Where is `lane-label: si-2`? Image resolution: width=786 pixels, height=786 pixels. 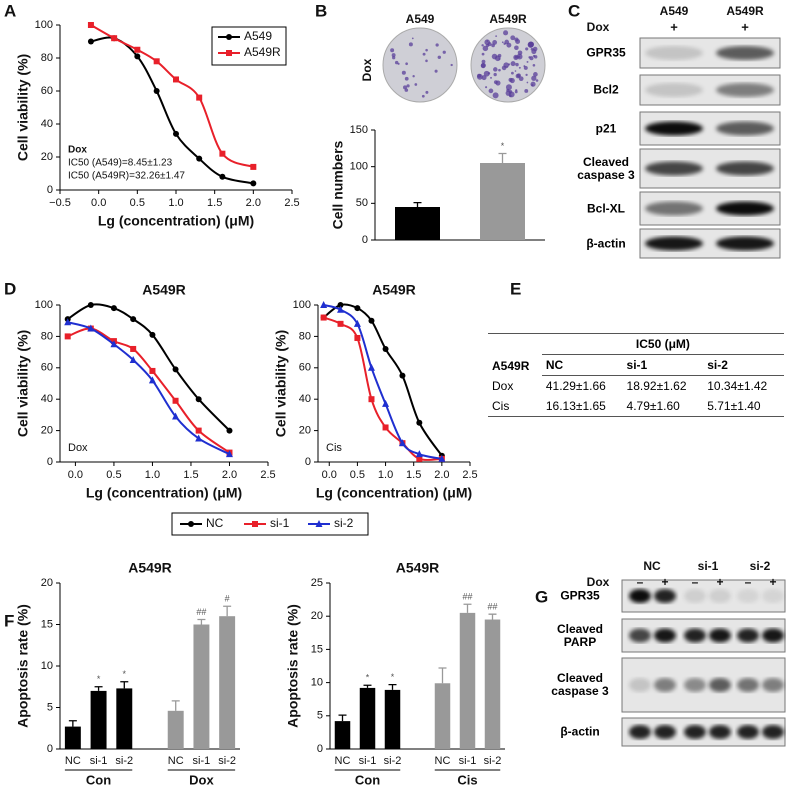
lane-label: si-2 is located at coordinates (760, 566).